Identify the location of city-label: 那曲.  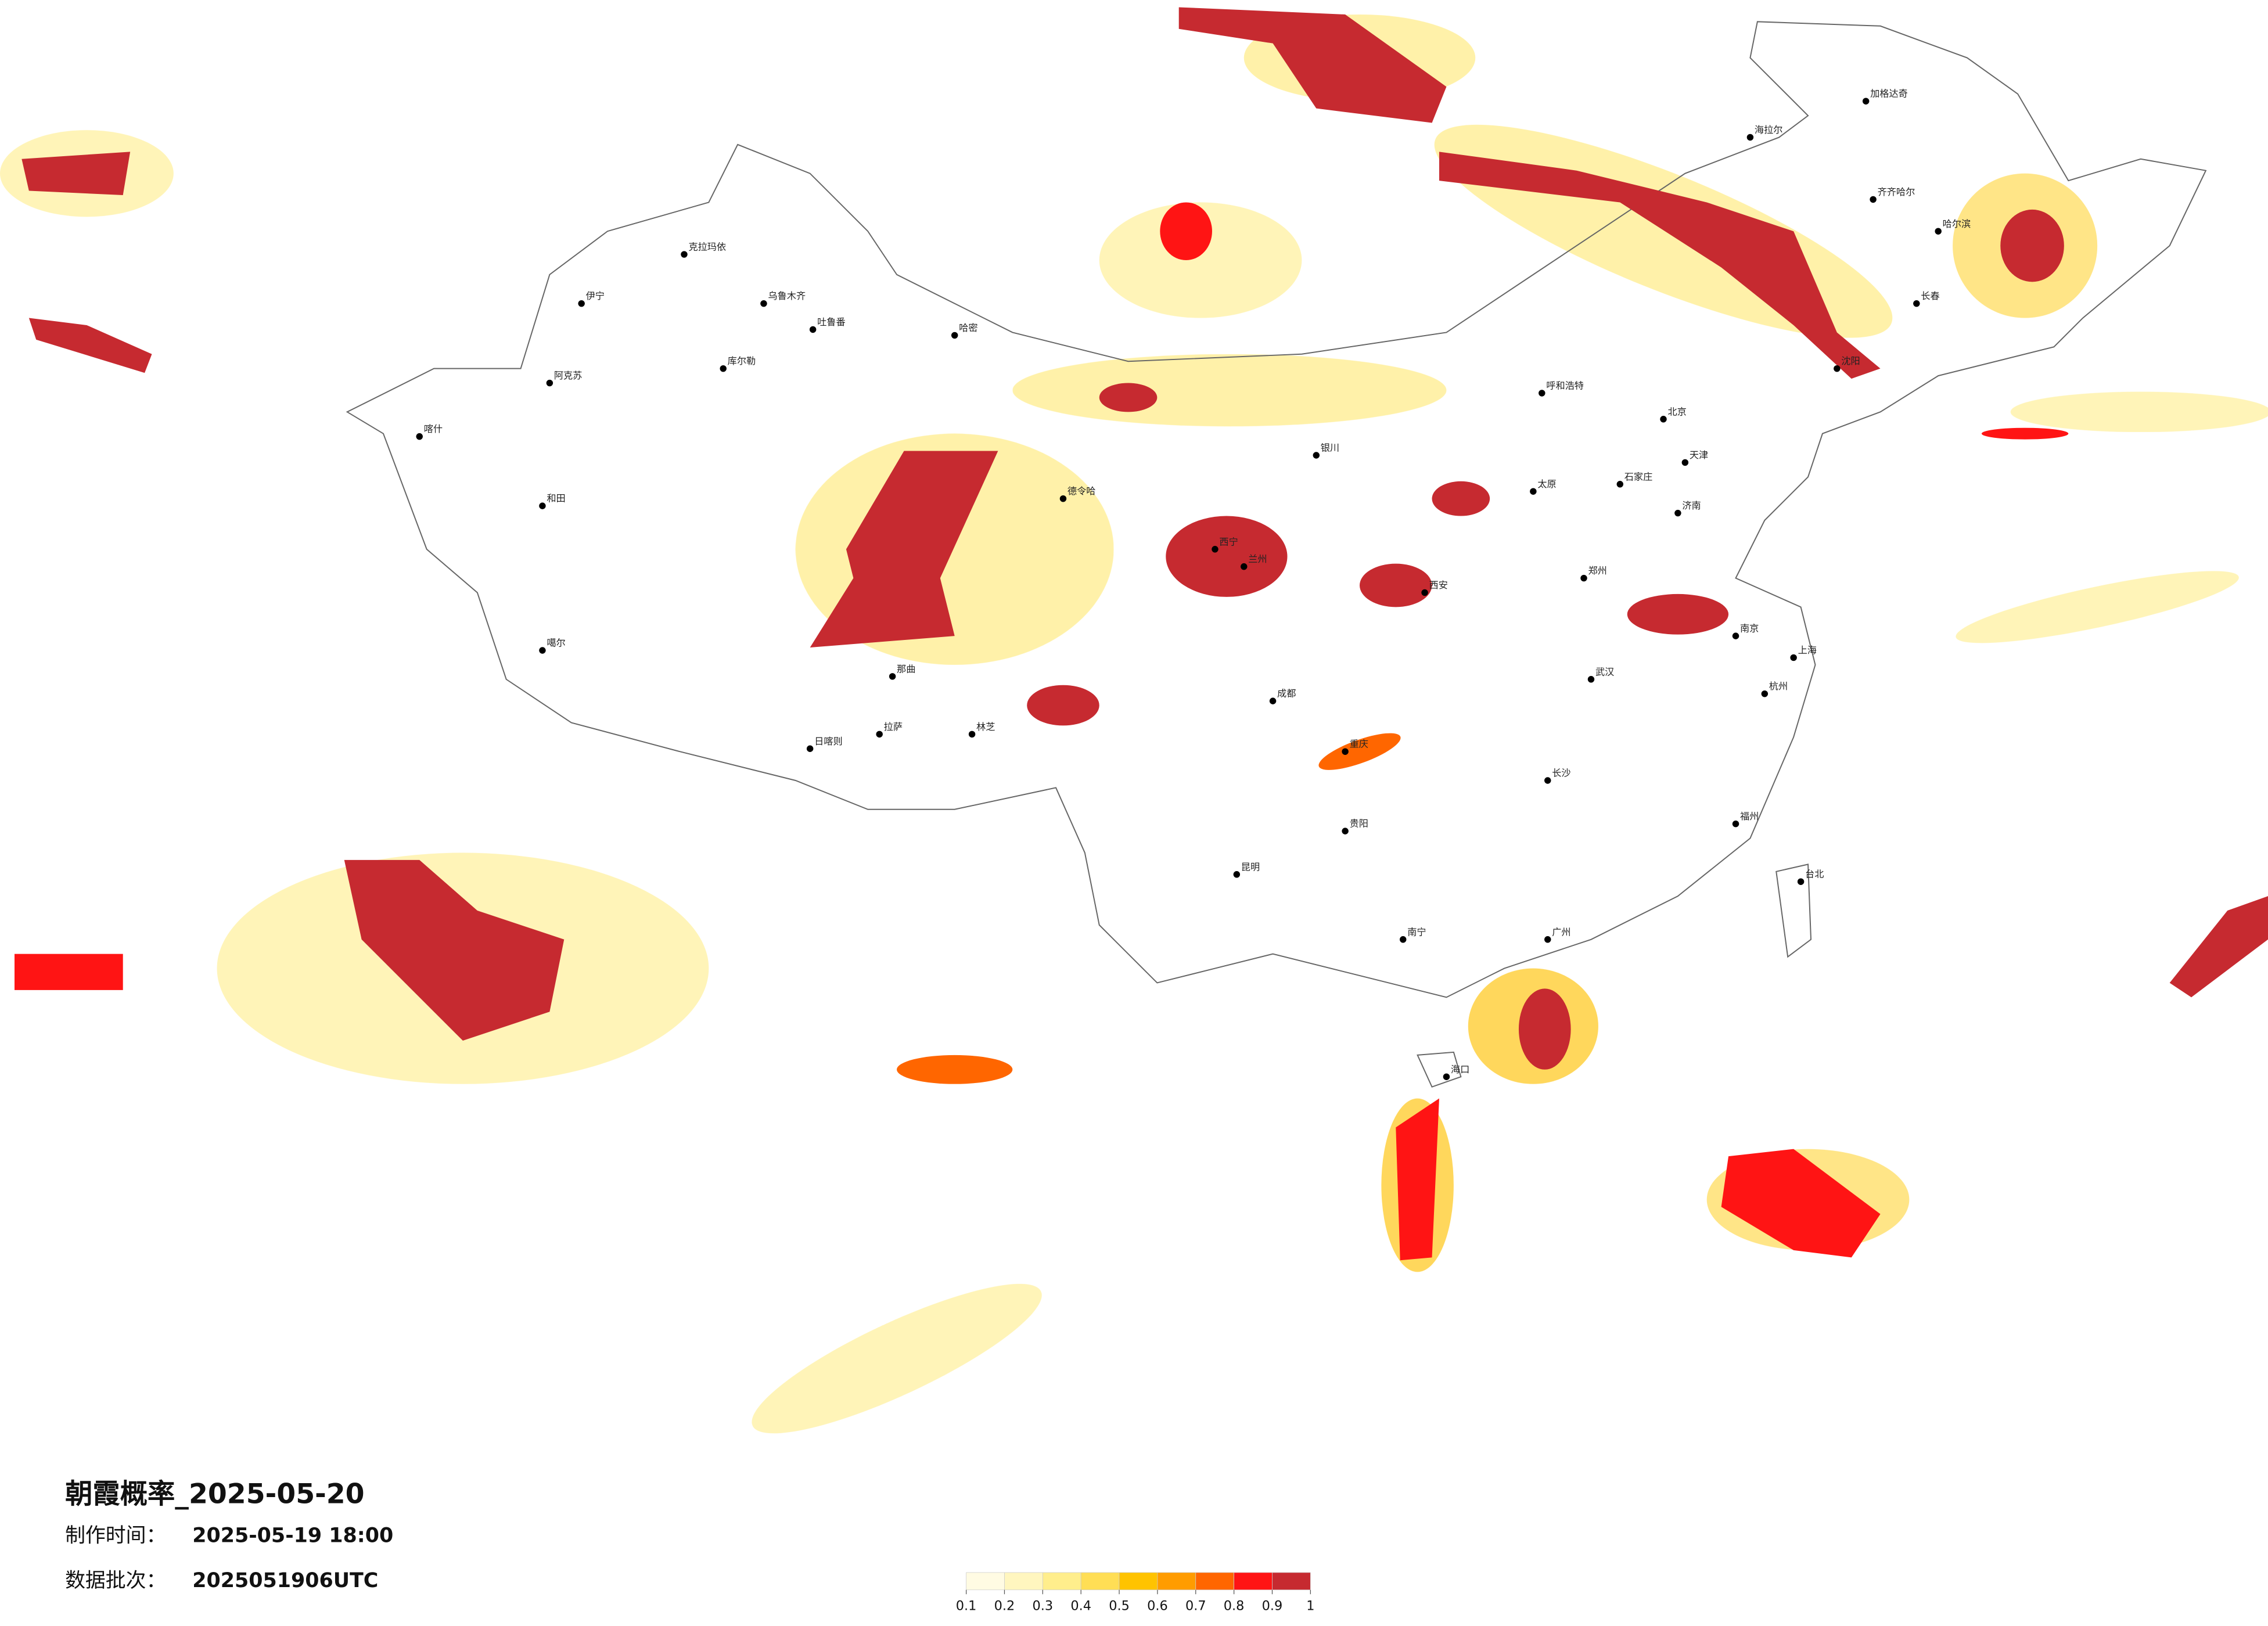
(906, 668).